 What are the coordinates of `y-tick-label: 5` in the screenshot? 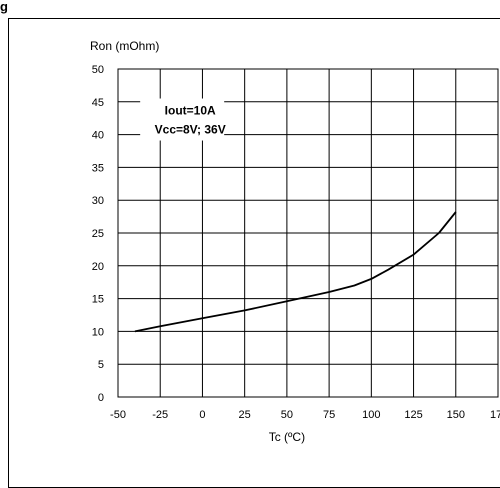 It's located at (101, 365).